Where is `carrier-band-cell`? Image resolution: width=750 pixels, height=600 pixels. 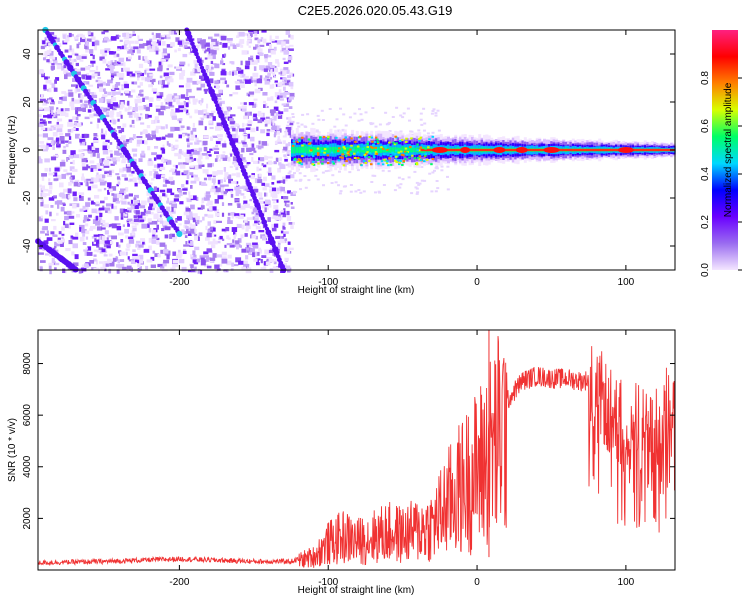 carrier-band-cell is located at coordinates (398, 150).